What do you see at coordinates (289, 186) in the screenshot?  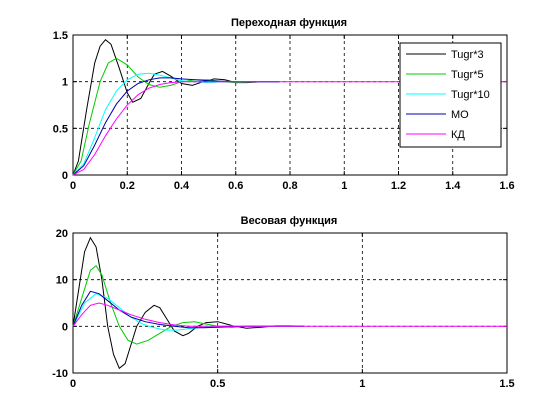 I see `x-tick-label: 0.8` at bounding box center [289, 186].